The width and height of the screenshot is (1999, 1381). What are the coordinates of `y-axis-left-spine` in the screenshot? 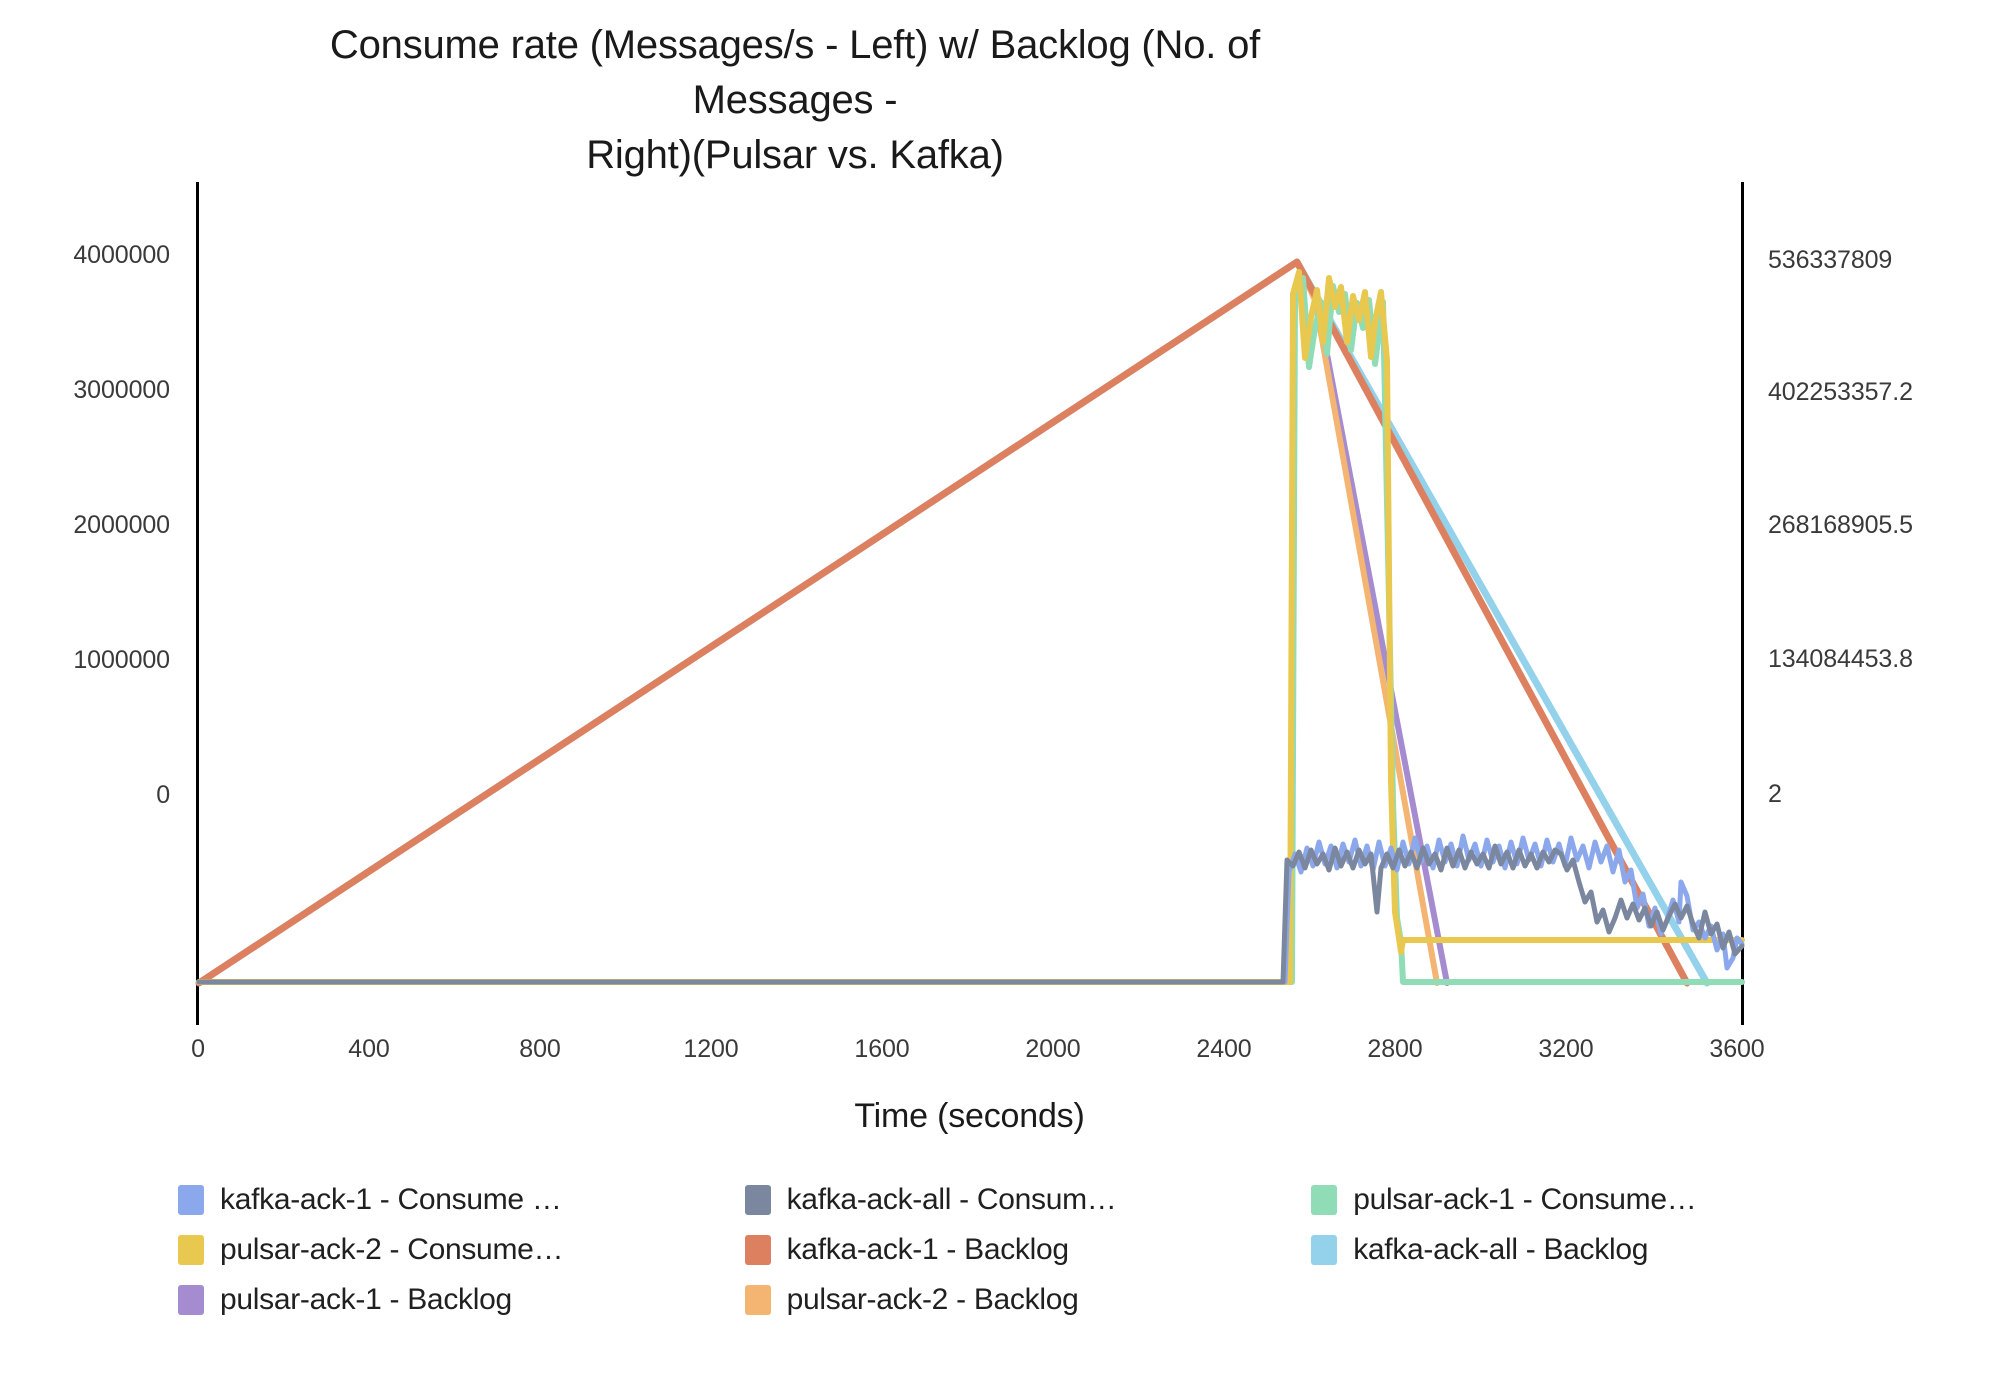 It's located at (197, 603).